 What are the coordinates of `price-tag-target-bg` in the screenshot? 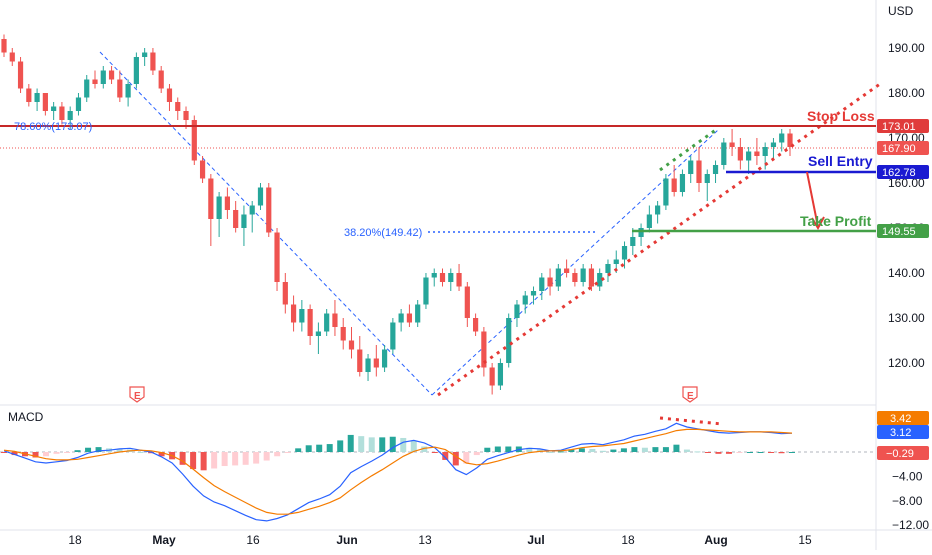 It's located at (903, 231).